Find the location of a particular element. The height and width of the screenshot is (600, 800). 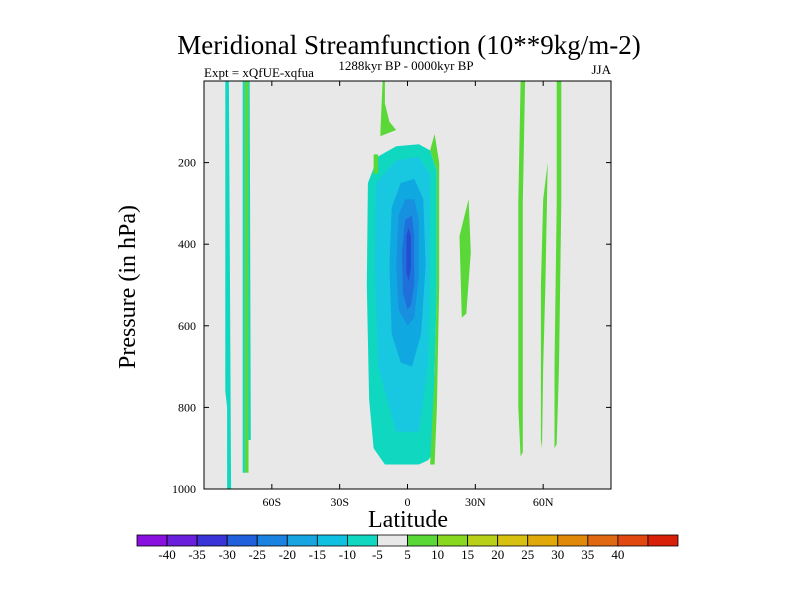

y-tick-label-2: 600 is located at coordinates (187, 326).